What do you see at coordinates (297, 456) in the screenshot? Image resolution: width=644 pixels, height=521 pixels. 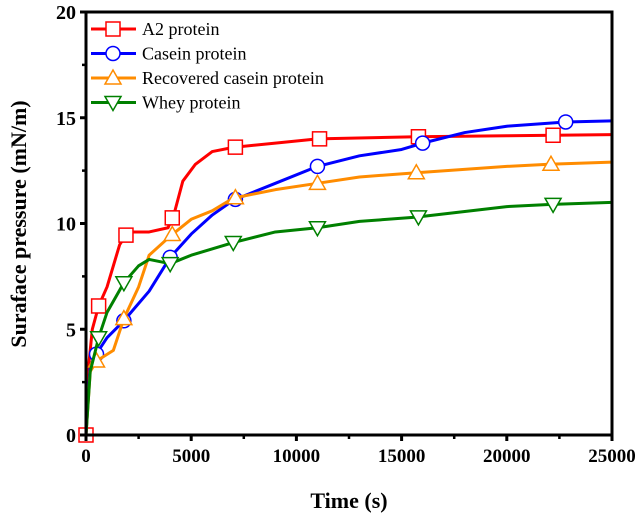 I see `x-tick-label: 10000` at bounding box center [297, 456].